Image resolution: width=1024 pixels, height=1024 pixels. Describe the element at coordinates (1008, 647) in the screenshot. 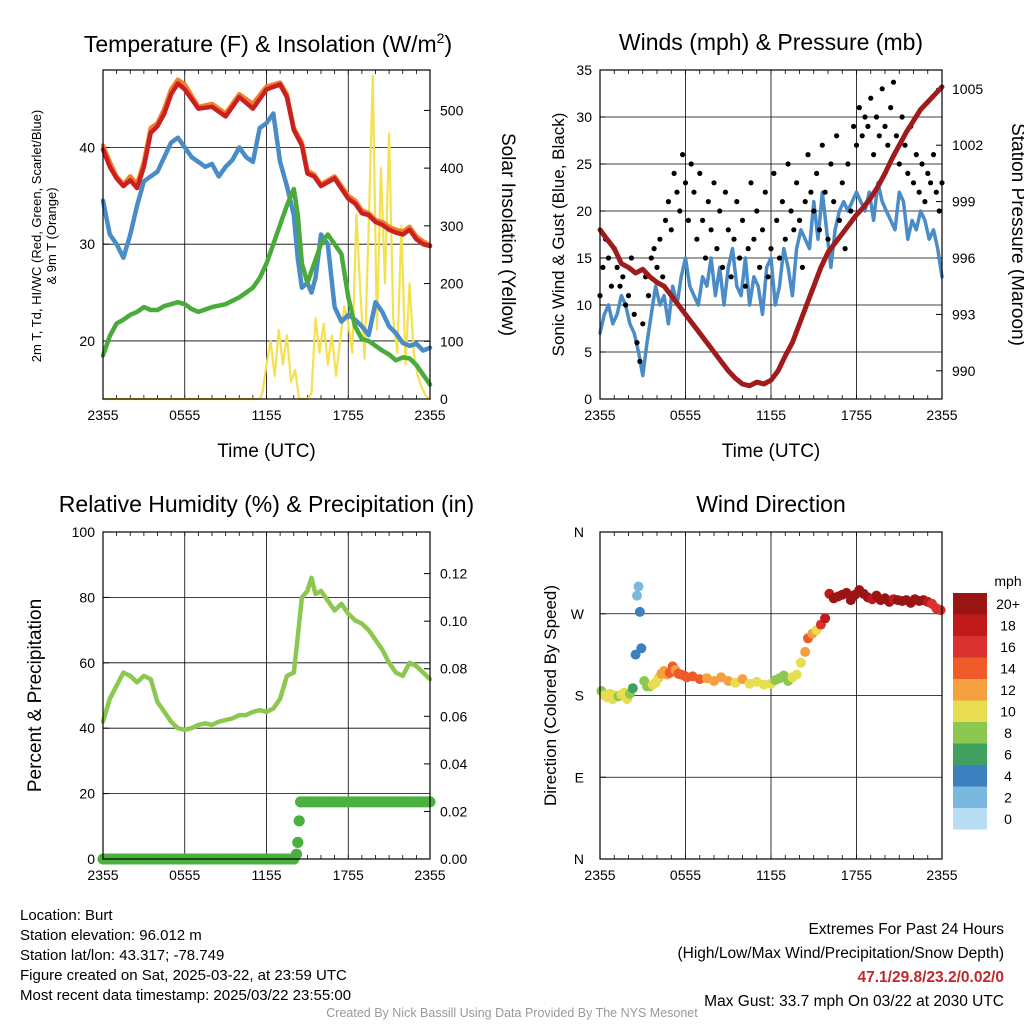

I see `legend-label: 16` at that location.